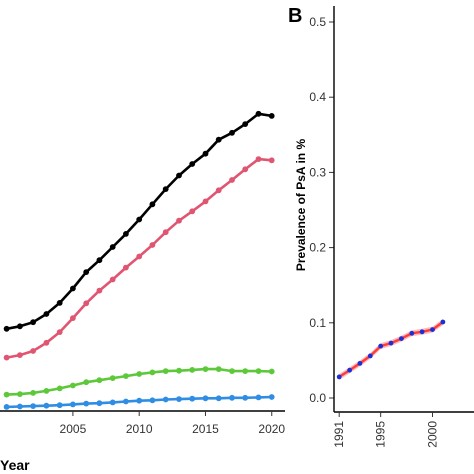 This screenshot has height=474, width=474. What do you see at coordinates (317, 97) in the screenshot?
I see `panel-b-y-tick-label: 0.4` at bounding box center [317, 97].